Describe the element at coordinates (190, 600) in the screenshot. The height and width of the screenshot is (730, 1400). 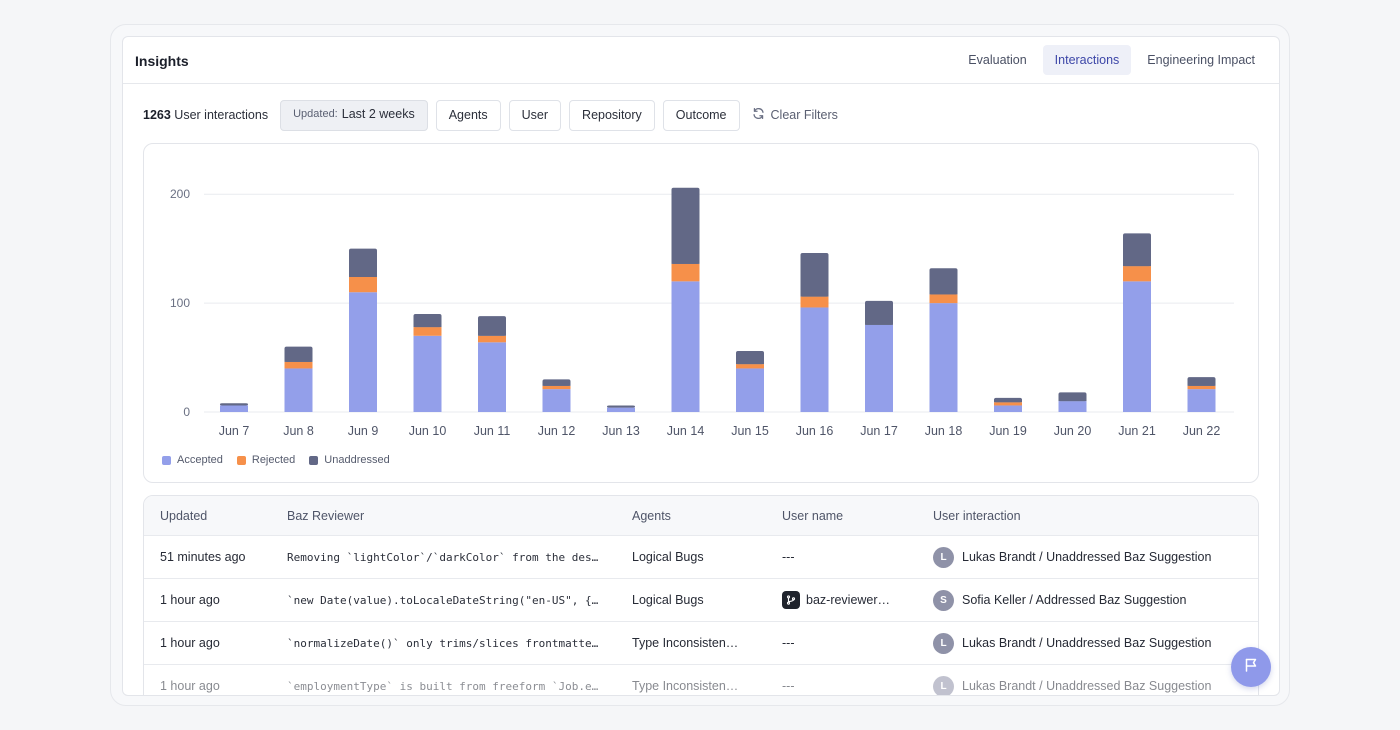
I see `cell-updated: 1 hour ago` at that location.